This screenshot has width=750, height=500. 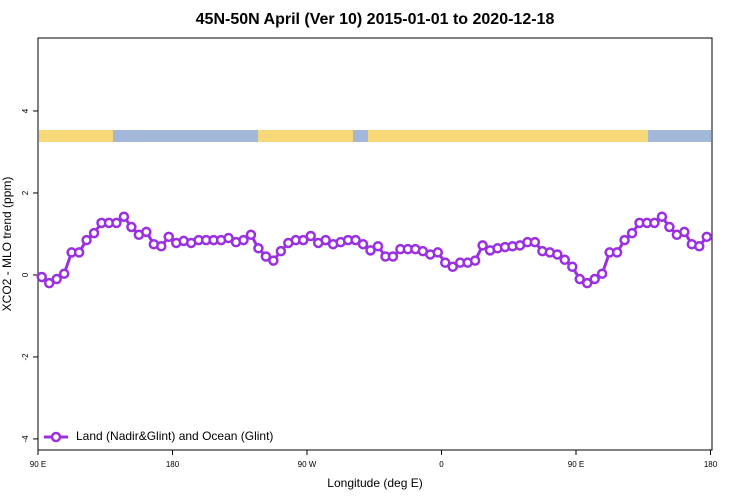 What do you see at coordinates (375, 136) in the screenshot?
I see `land-ocean-strip` at bounding box center [375, 136].